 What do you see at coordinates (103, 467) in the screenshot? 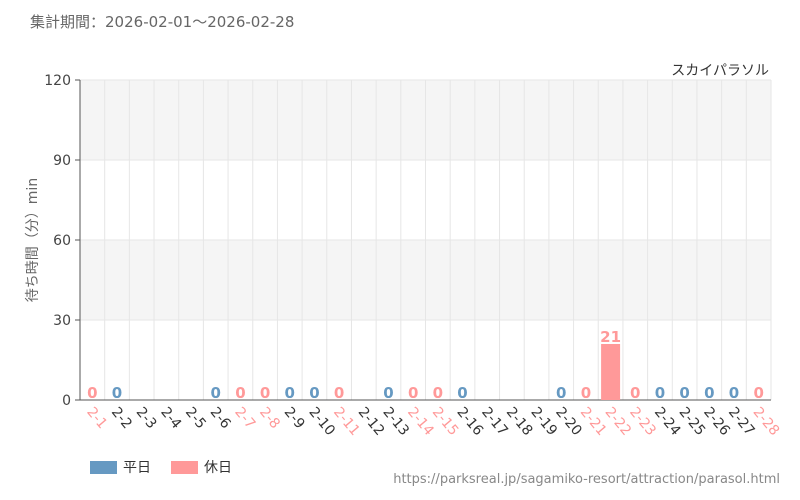
I see `legend-swatch-weekday` at bounding box center [103, 467].